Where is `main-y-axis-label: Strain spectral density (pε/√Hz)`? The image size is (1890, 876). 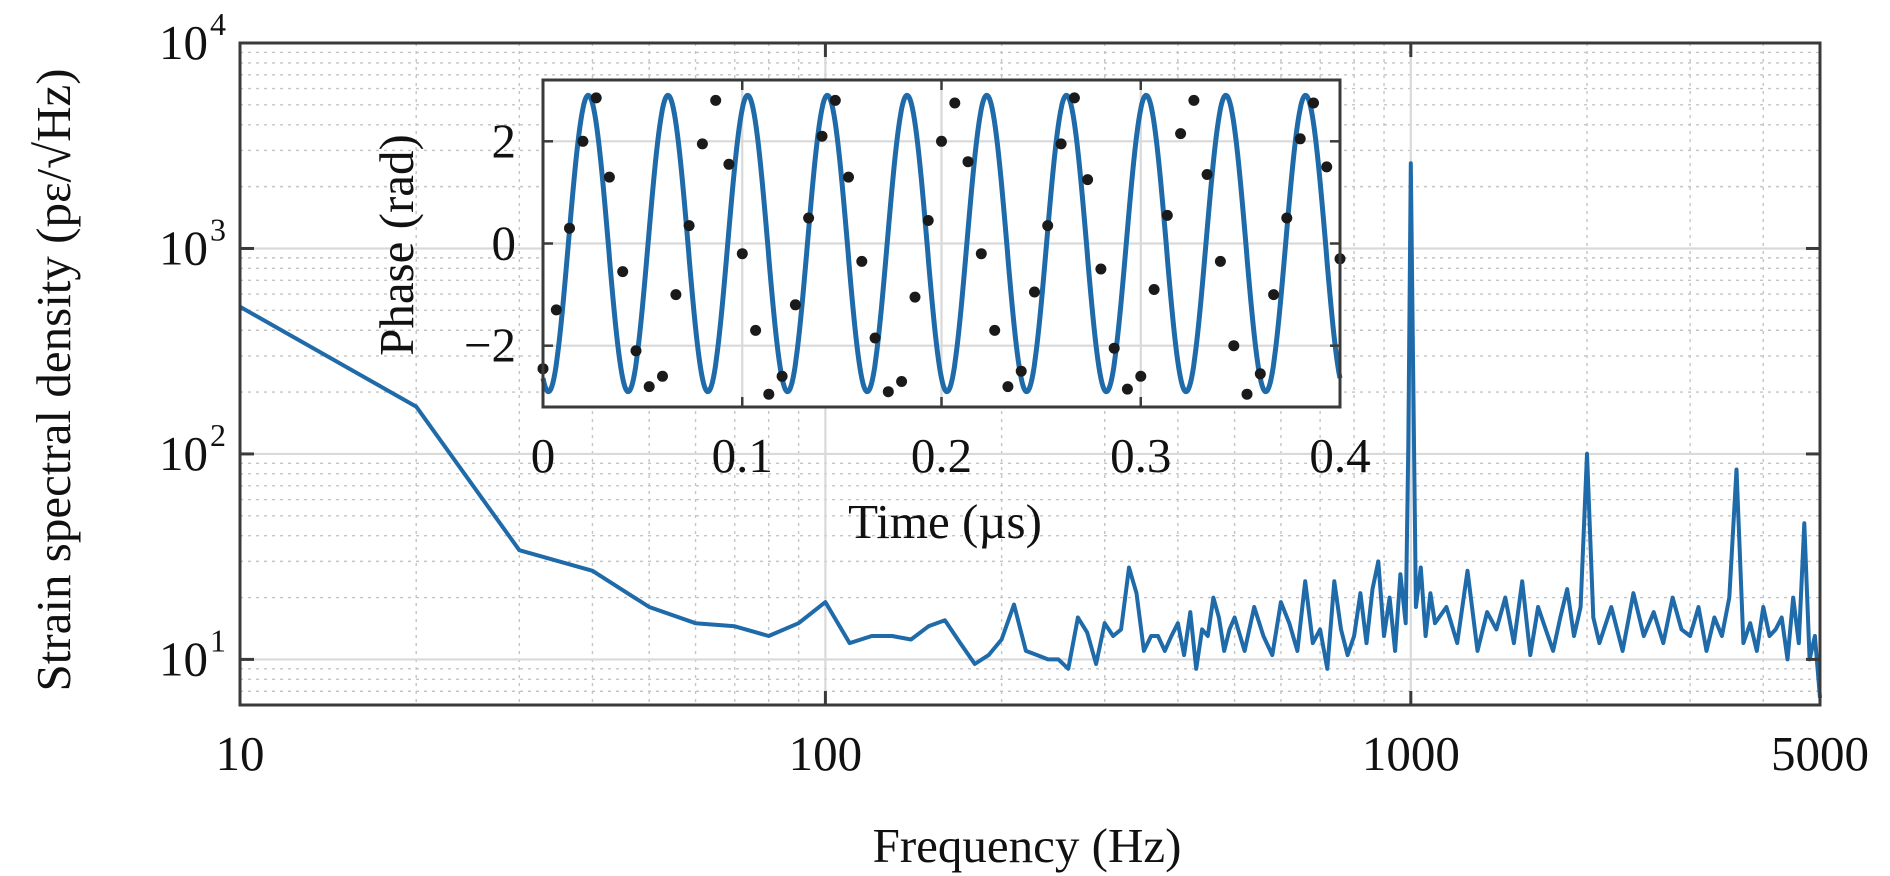 main-y-axis-label: Strain spectral density (pε/√Hz) is located at coordinates (53, 379).